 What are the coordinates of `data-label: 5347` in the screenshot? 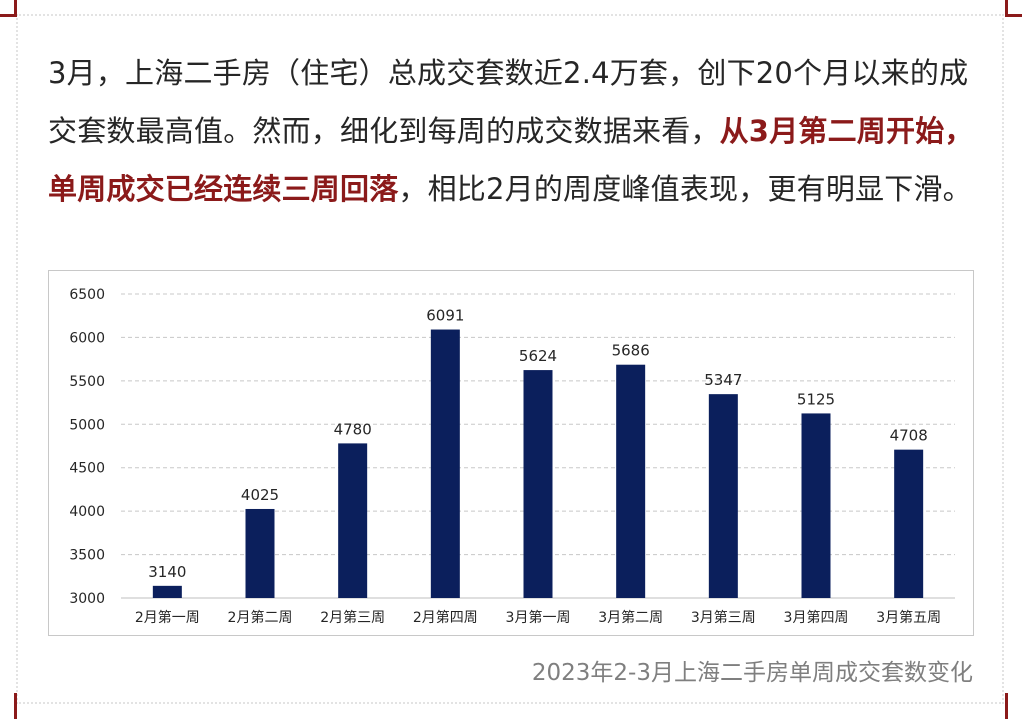 It's located at (723, 380).